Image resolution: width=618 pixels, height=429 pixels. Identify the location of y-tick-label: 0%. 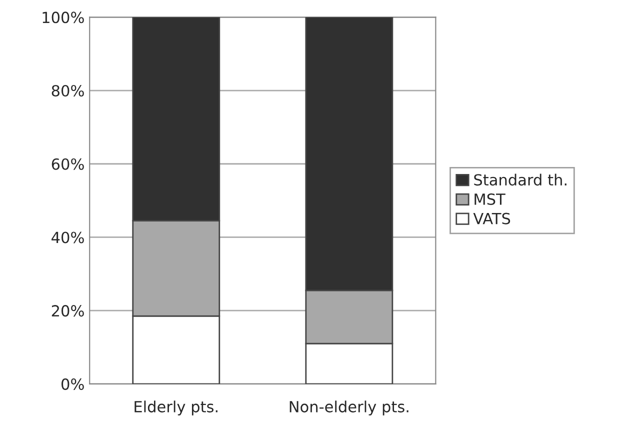
(73, 384).